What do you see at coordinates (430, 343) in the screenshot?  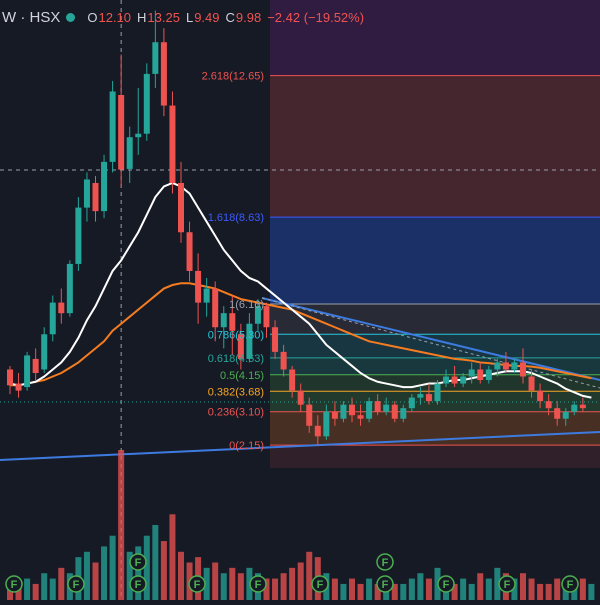 I see `dashed-trendline` at bounding box center [430, 343].